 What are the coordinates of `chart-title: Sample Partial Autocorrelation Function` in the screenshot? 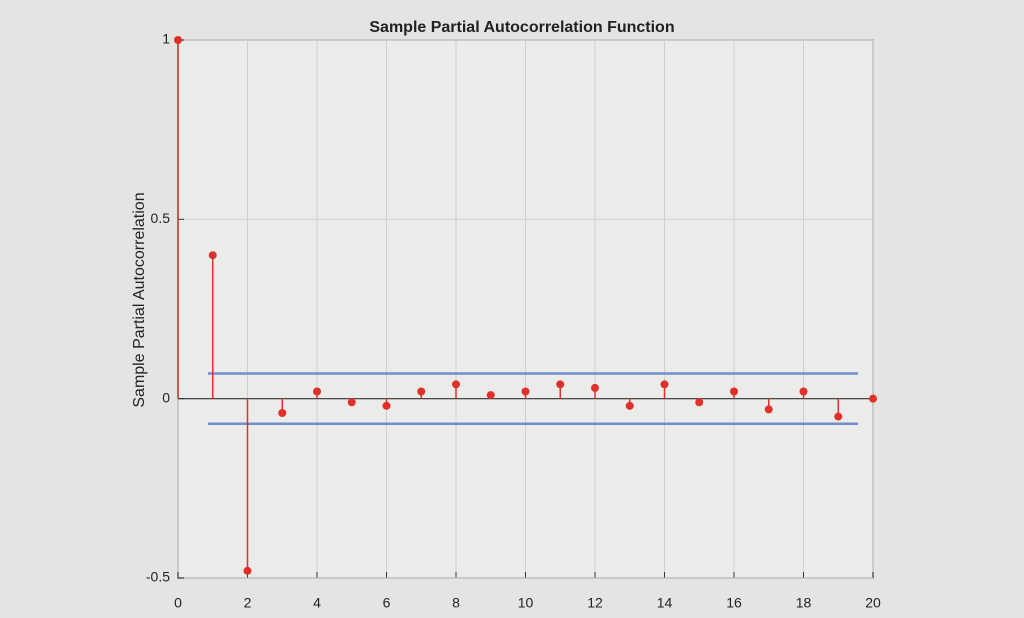 It's located at (521, 27).